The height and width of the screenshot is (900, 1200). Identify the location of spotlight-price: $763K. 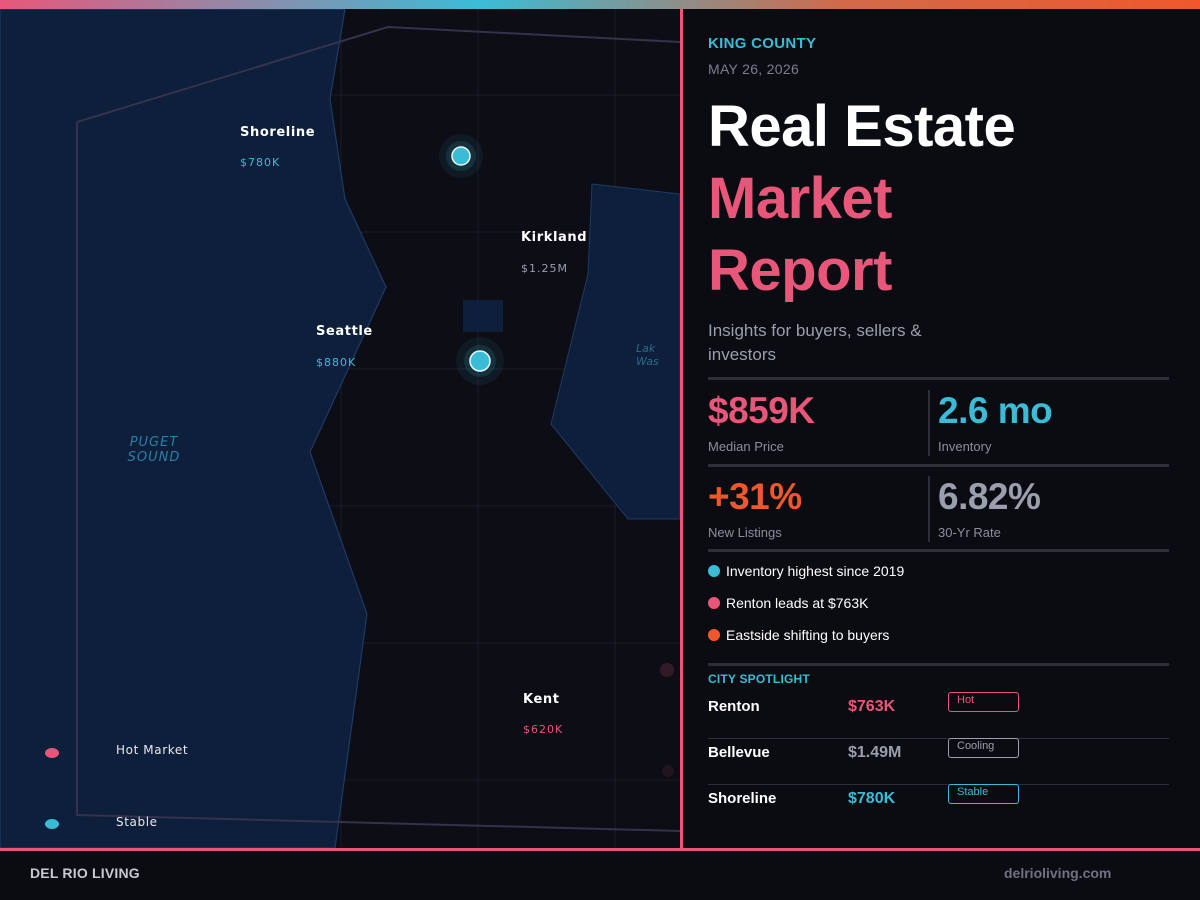
(872, 706).